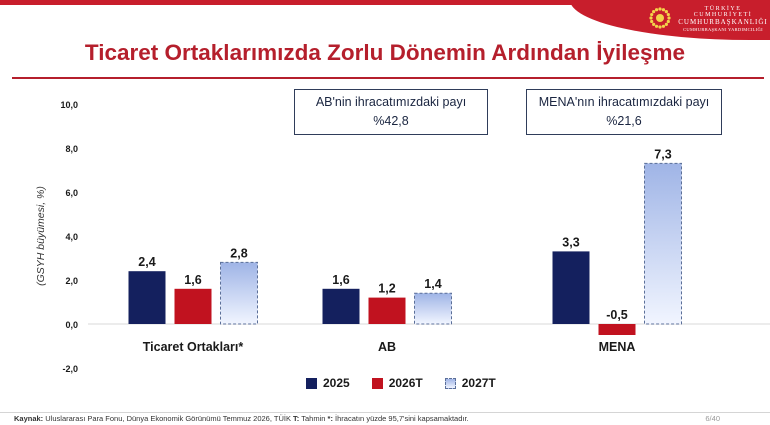  I want to click on y-tick-label: 2,0, so click(71, 281).